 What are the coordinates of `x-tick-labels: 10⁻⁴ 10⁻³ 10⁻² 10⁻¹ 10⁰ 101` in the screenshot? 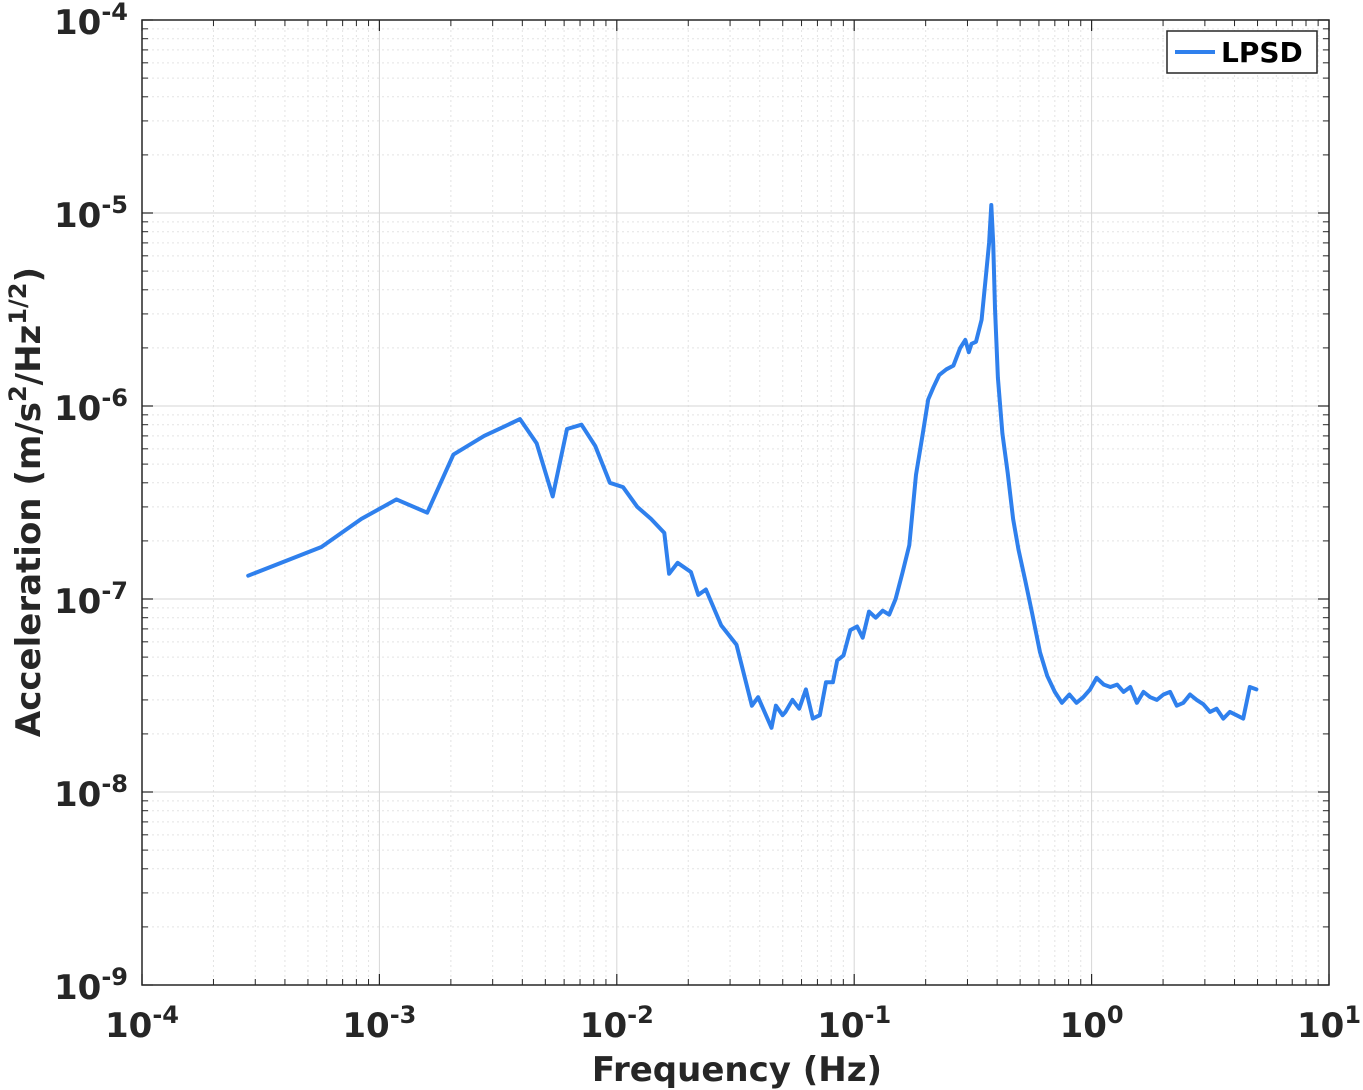 It's located at (733, 1023).